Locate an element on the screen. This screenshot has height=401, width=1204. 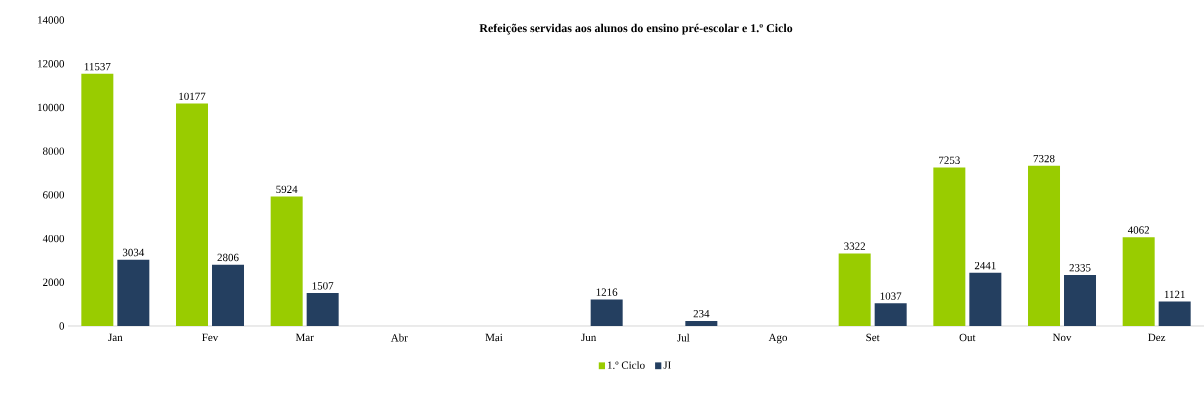
data-label: 7253 is located at coordinates (949, 160).